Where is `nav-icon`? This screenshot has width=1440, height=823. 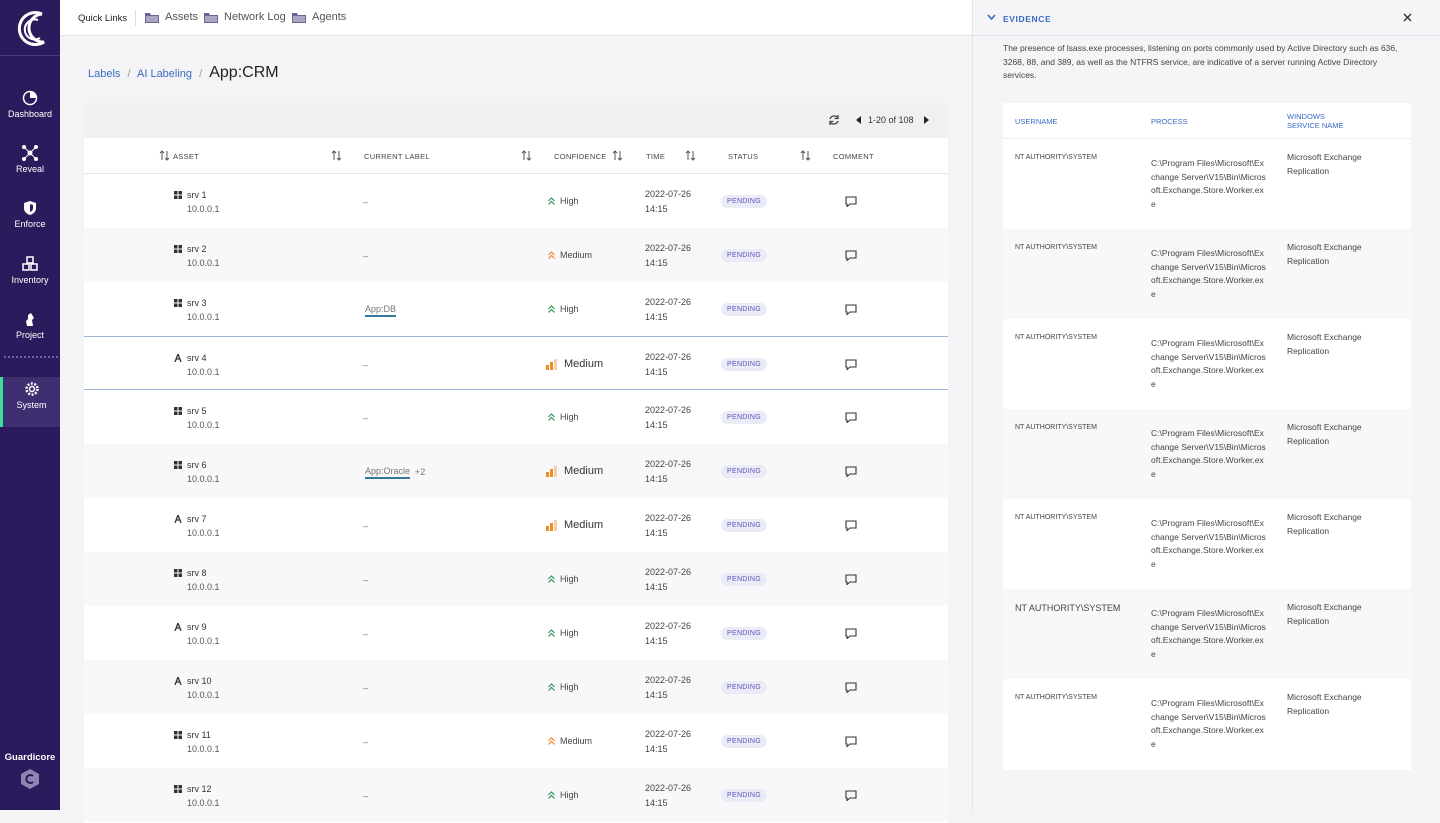 nav-icon is located at coordinates (31, 389).